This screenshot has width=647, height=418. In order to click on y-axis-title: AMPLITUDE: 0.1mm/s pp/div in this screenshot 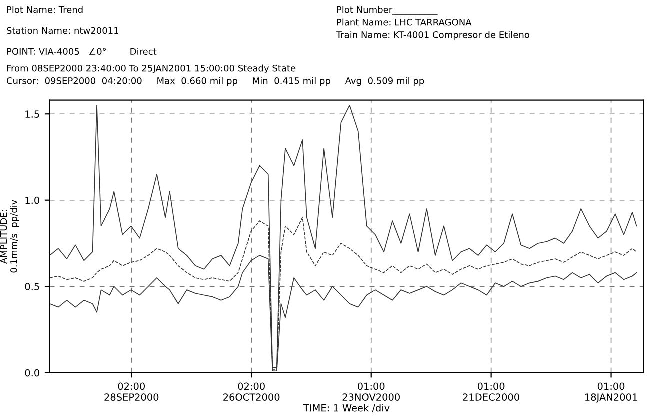, I will do `click(10, 236)`.